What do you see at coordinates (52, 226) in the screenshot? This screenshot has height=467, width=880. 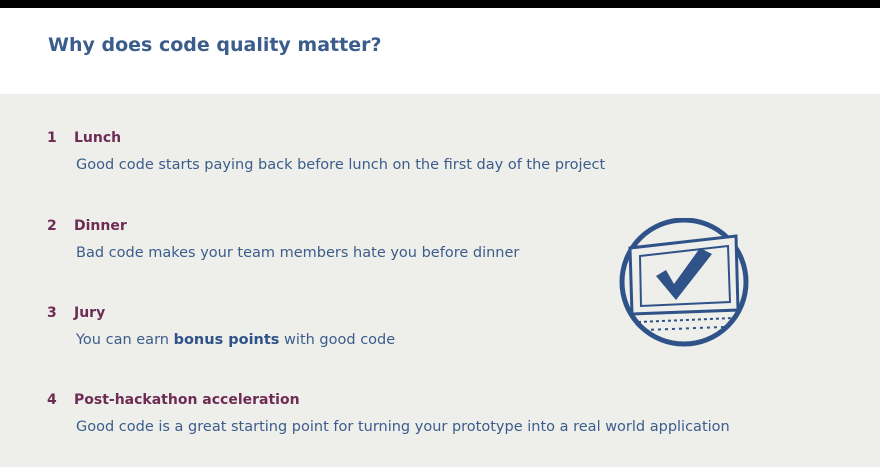 I see `item-number: 2` at bounding box center [52, 226].